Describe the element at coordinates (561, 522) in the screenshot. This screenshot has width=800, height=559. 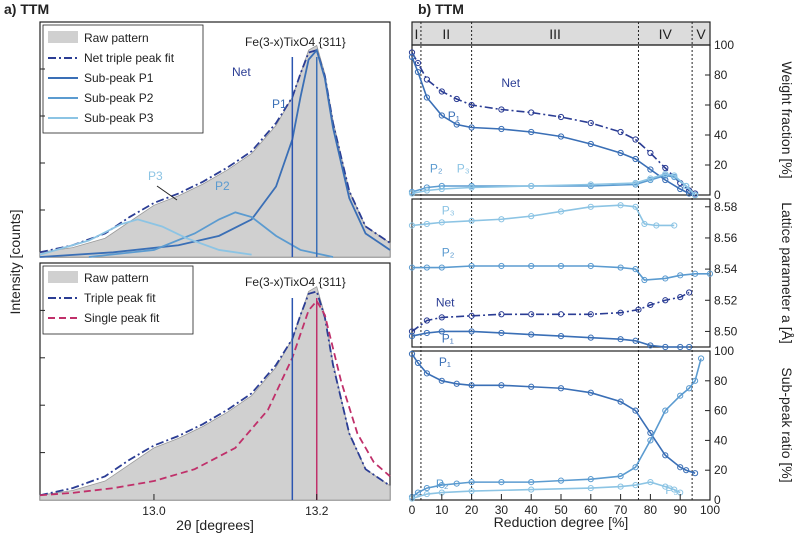
I see `x-axis-label-b: Reduction degree [%]` at that location.